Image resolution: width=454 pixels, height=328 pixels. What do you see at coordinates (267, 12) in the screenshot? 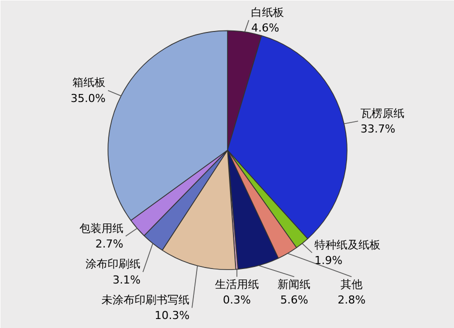
I see `slice-label: 白纸板` at bounding box center [267, 12].